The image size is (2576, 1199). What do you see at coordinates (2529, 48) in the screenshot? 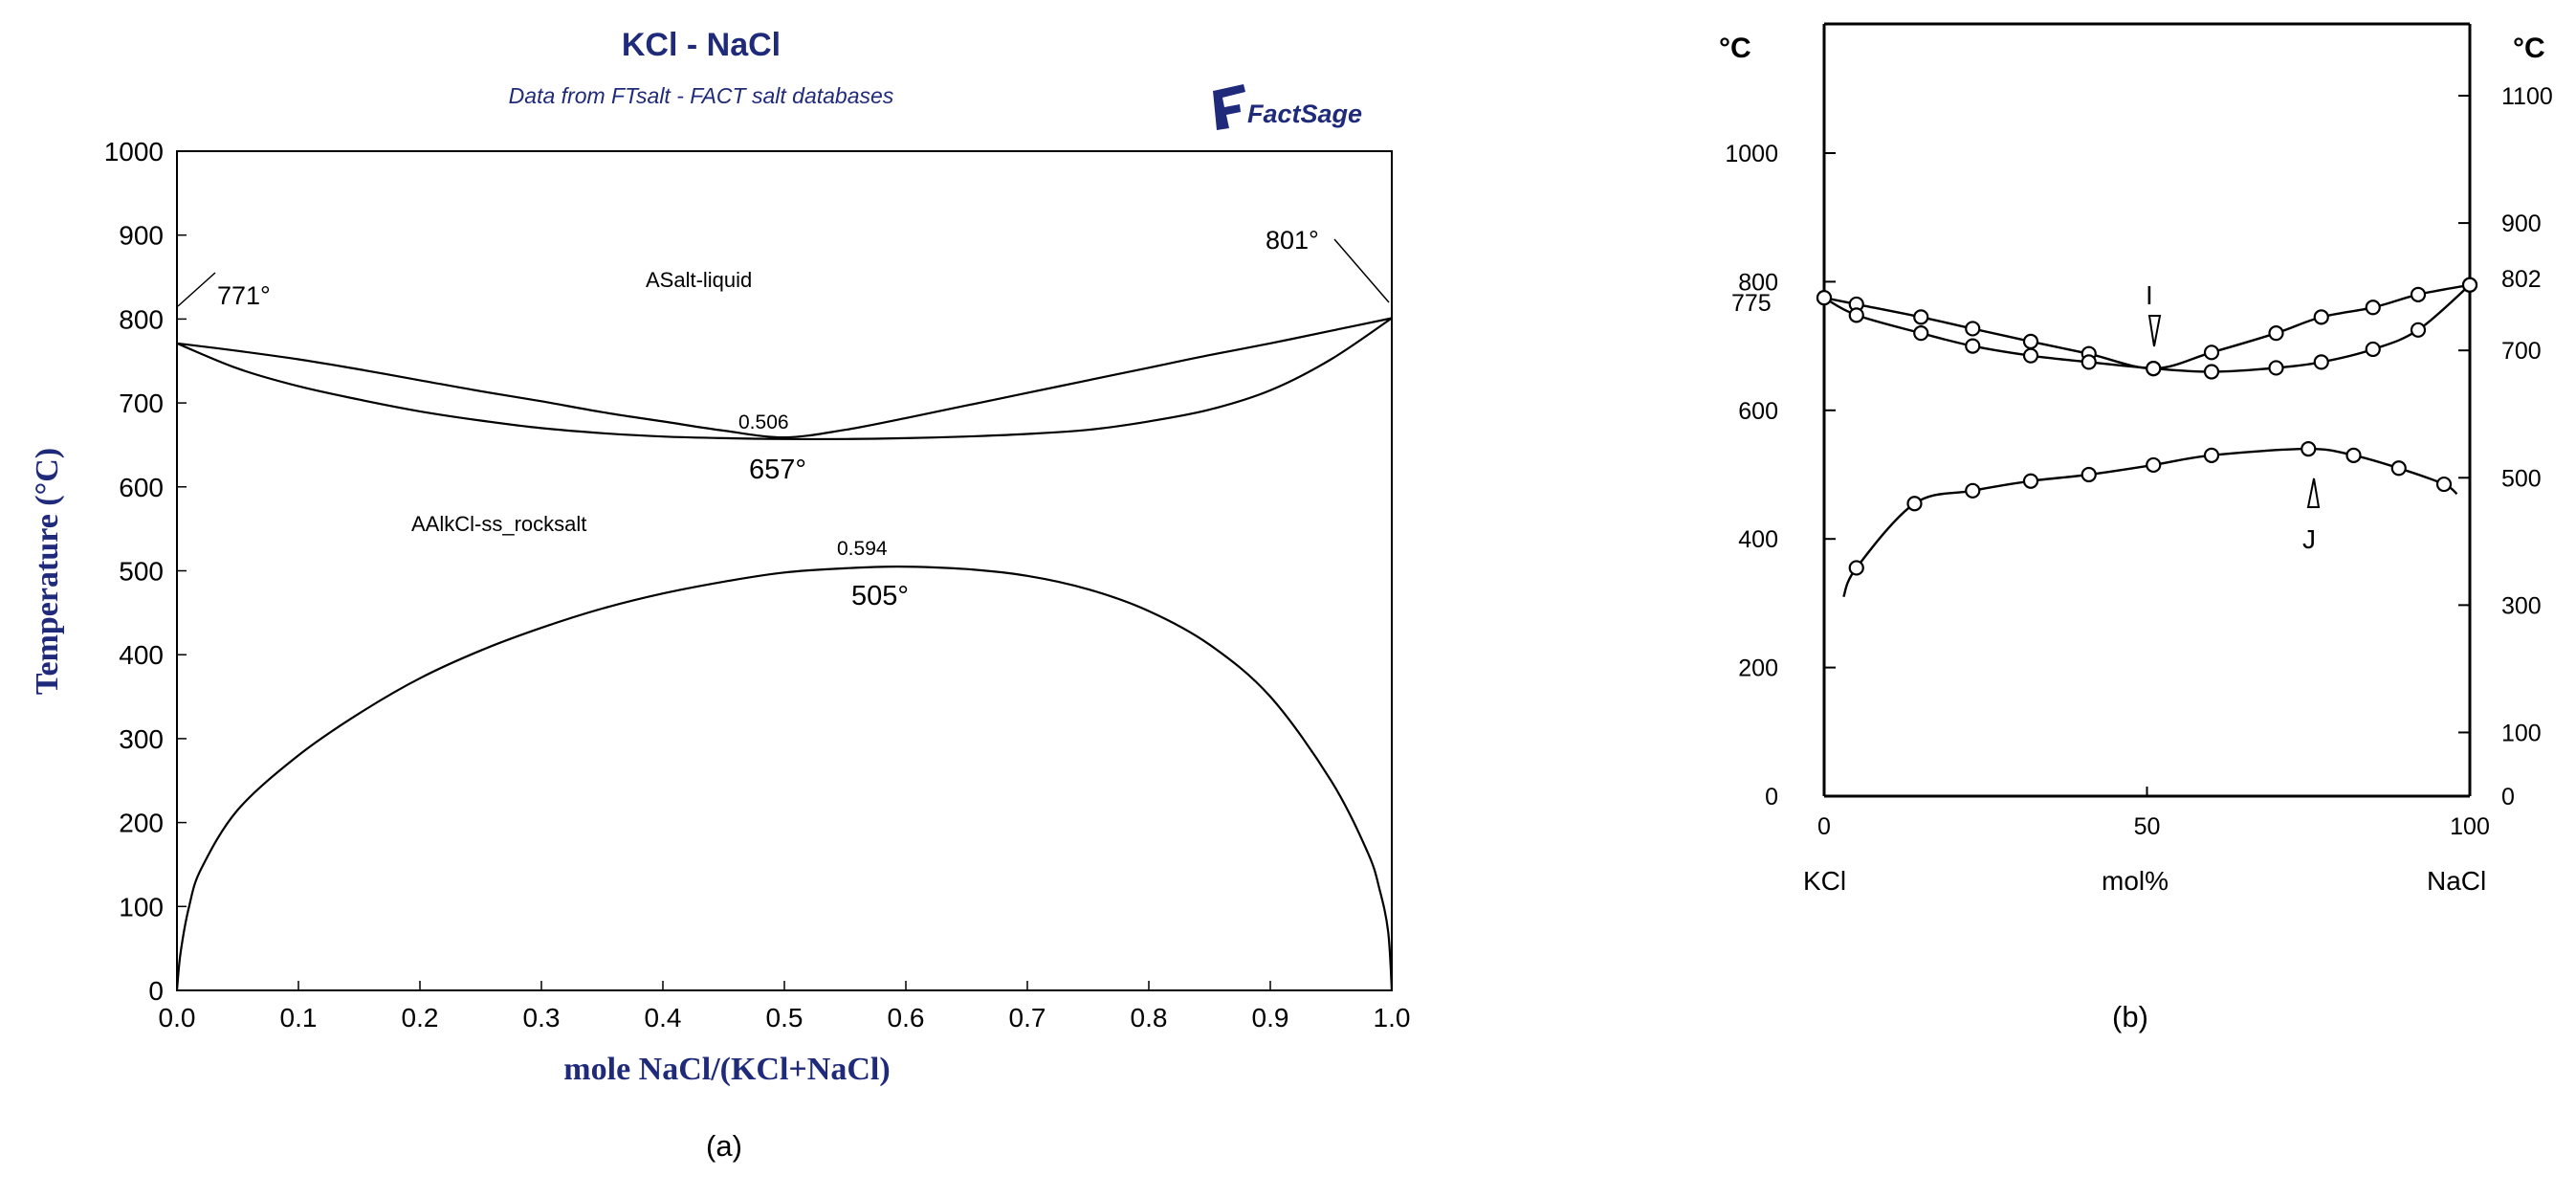
I see `panel-b-right-unit: °C` at bounding box center [2529, 48].